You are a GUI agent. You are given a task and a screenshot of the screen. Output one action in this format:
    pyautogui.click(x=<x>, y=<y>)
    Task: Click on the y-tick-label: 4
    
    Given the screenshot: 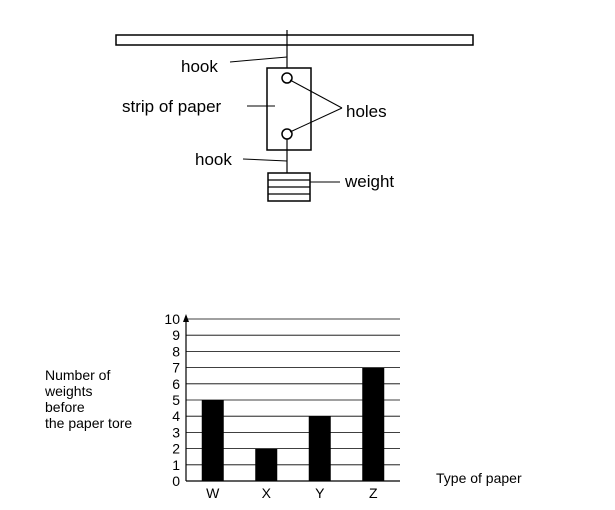 What is the action you would take?
    pyautogui.click(x=176, y=416)
    